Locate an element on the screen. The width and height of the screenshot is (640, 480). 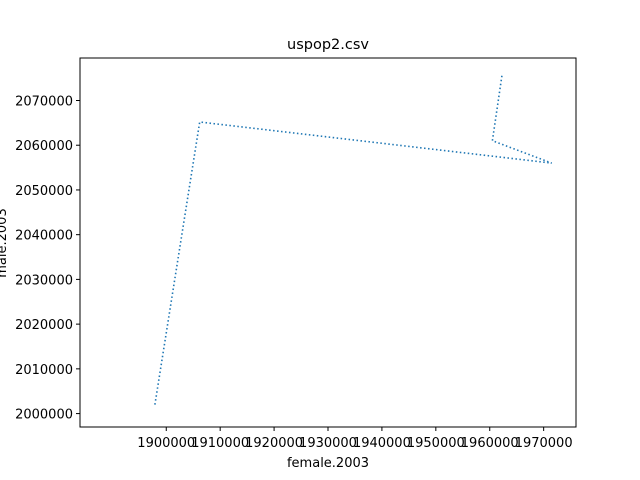
x-tick-label: 1960000 is located at coordinates (490, 443).